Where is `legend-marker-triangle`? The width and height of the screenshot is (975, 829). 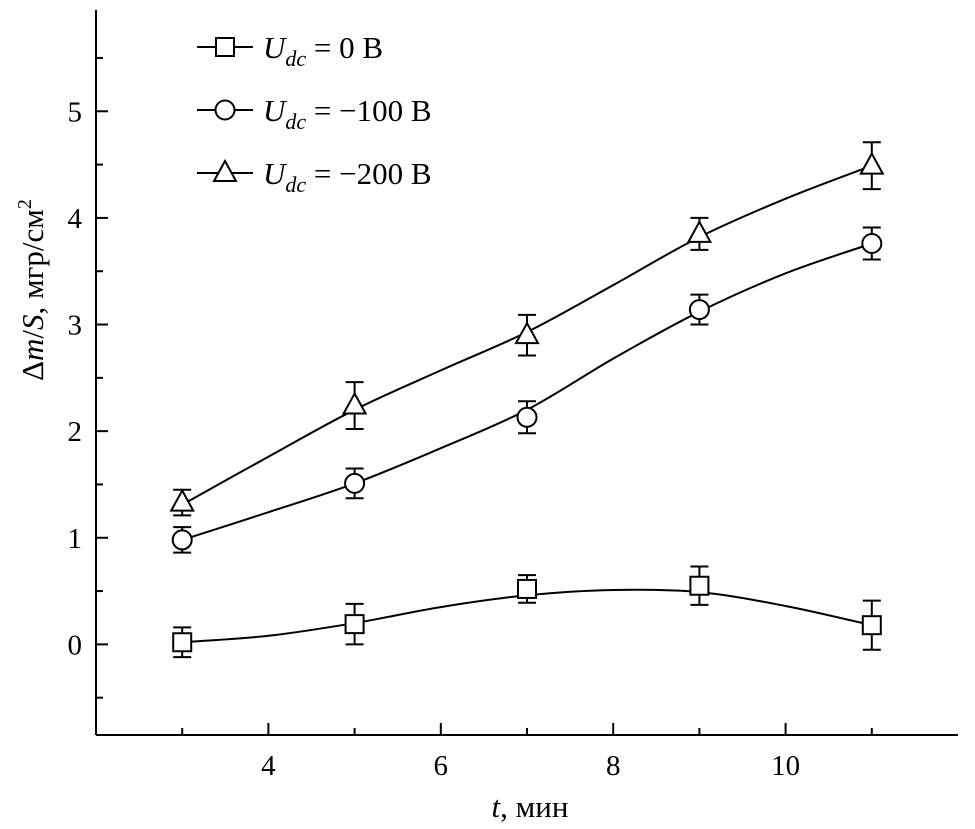
legend-marker-triangle is located at coordinates (225, 170).